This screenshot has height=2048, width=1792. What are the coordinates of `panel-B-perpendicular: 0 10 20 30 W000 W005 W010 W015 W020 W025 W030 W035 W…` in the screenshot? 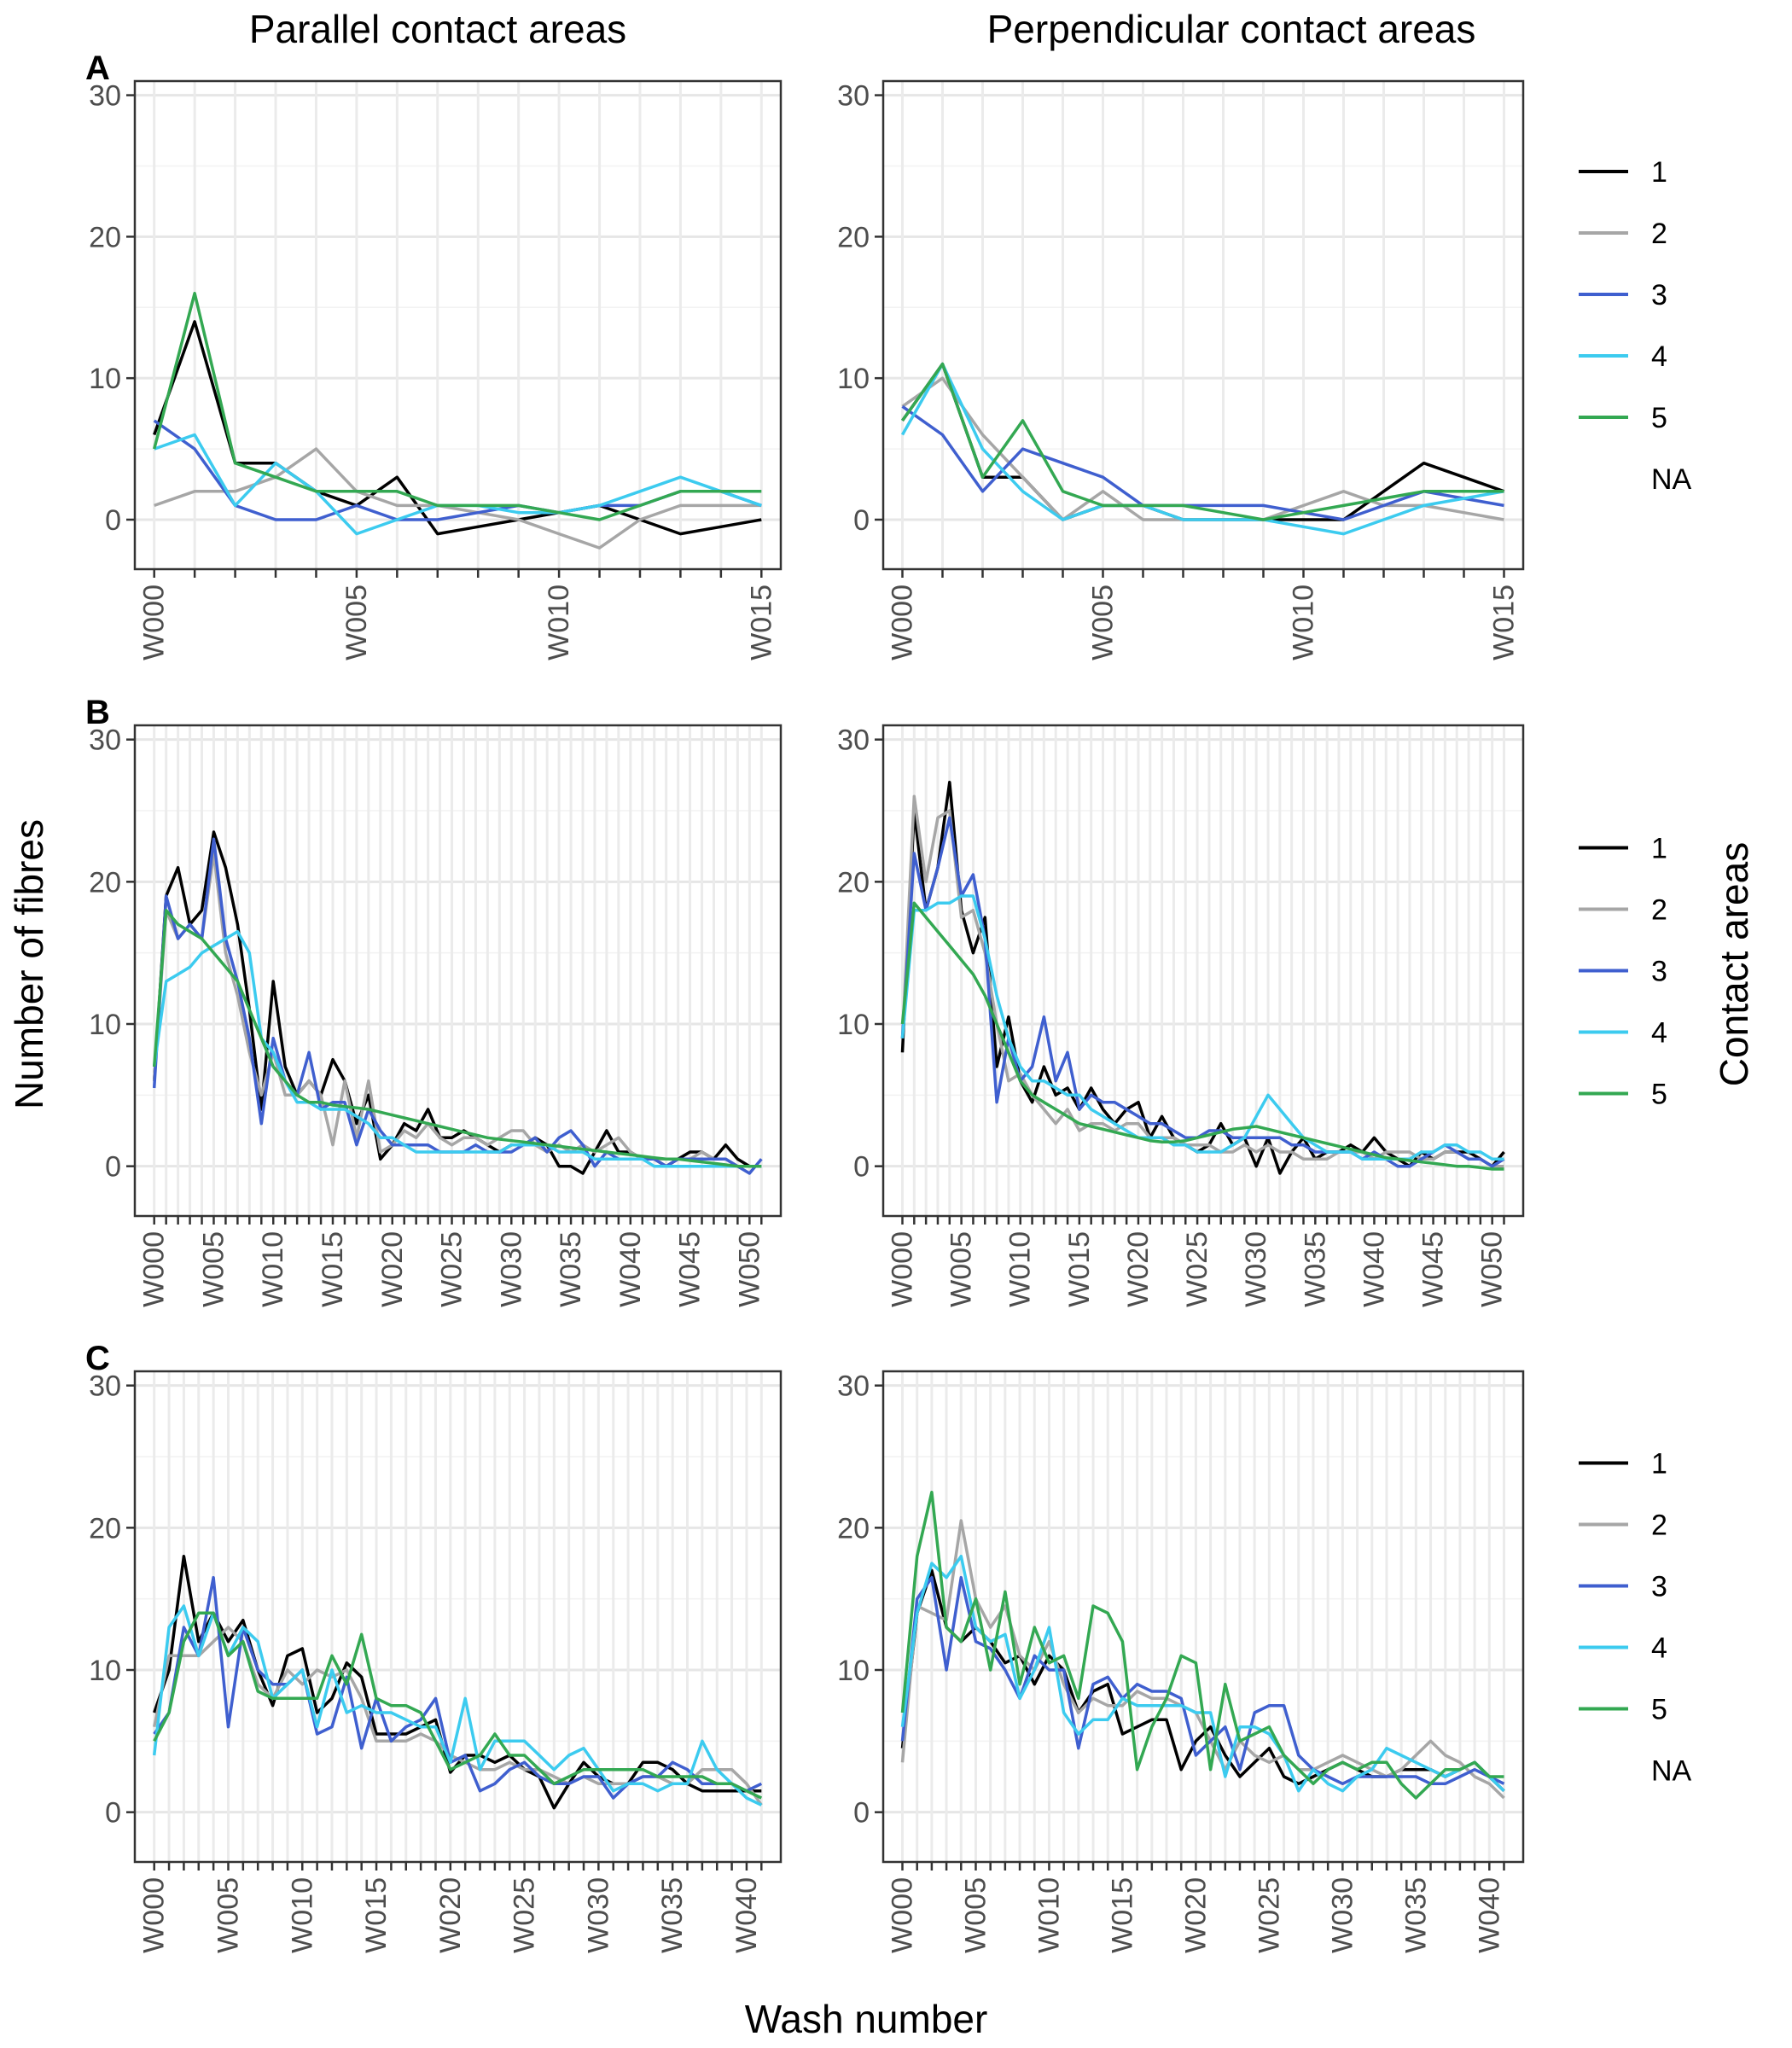 It's located at (1181, 1016).